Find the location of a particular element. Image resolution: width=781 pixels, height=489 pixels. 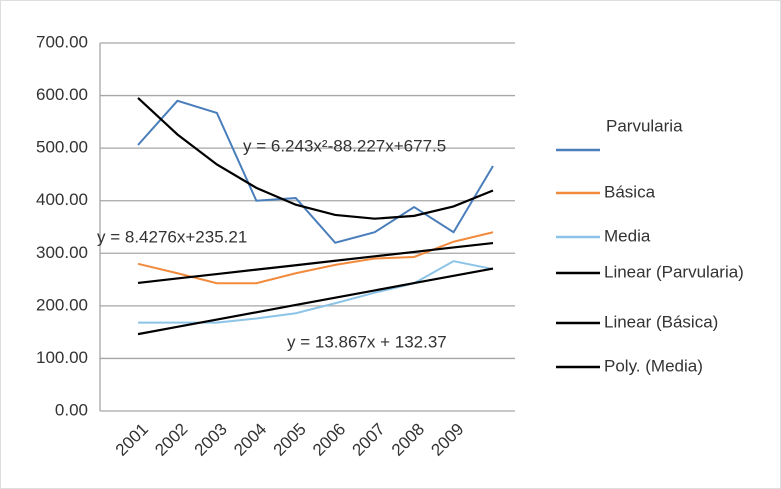

y-tick-label: 100.00 is located at coordinates (62, 357).